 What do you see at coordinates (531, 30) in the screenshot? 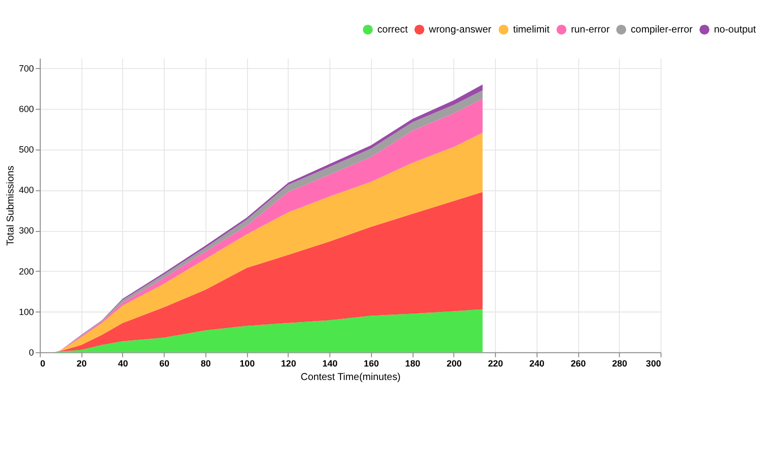
I see `legend-label: timelimit` at bounding box center [531, 30].